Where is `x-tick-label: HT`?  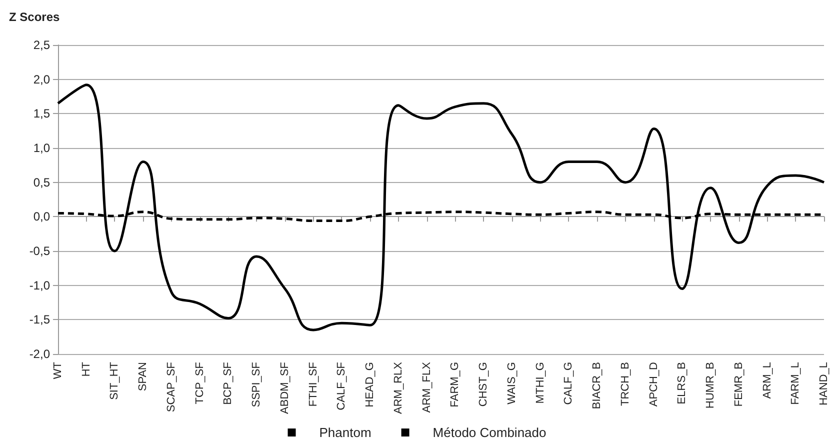
x-tick-label: HT is located at coordinates (86, 369).